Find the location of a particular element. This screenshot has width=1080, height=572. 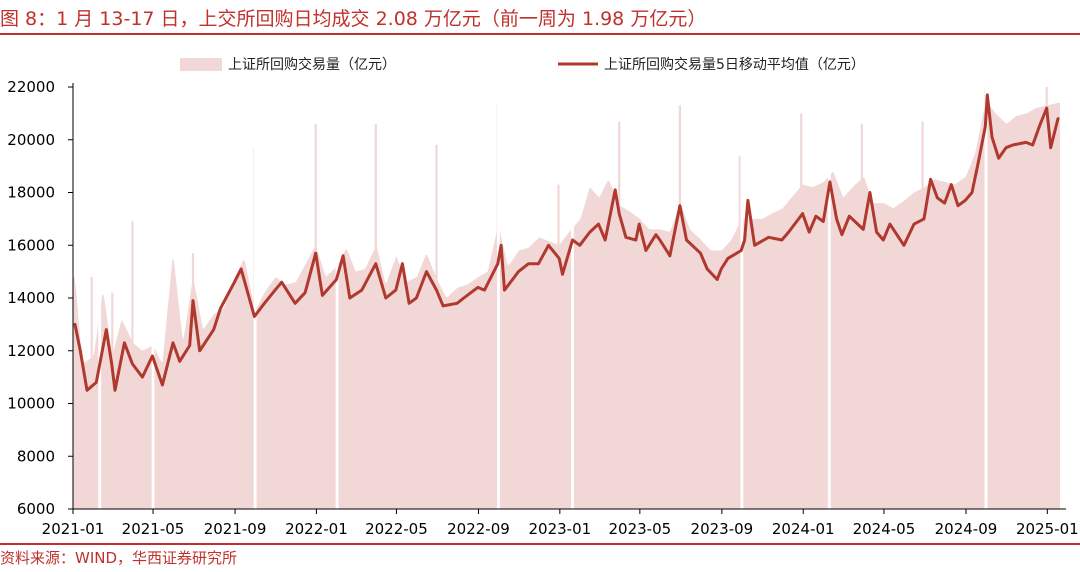

y-tick-label: 16000 is located at coordinates (31, 245).